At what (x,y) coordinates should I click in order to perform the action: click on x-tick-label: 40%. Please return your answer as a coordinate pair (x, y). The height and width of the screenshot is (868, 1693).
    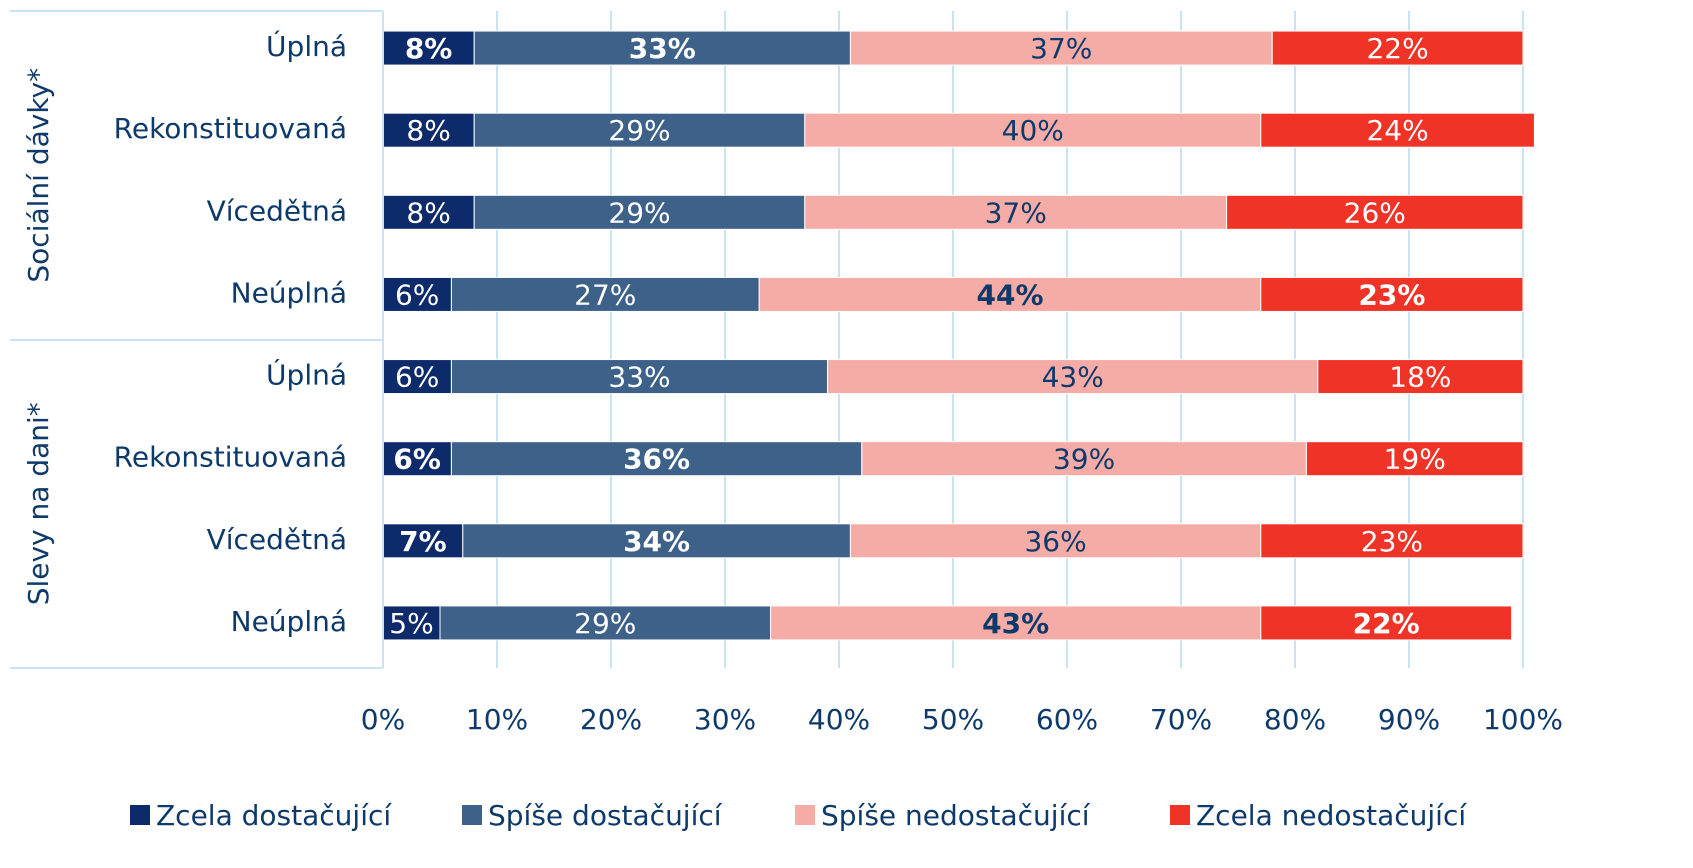
    Looking at the image, I should click on (839, 719).